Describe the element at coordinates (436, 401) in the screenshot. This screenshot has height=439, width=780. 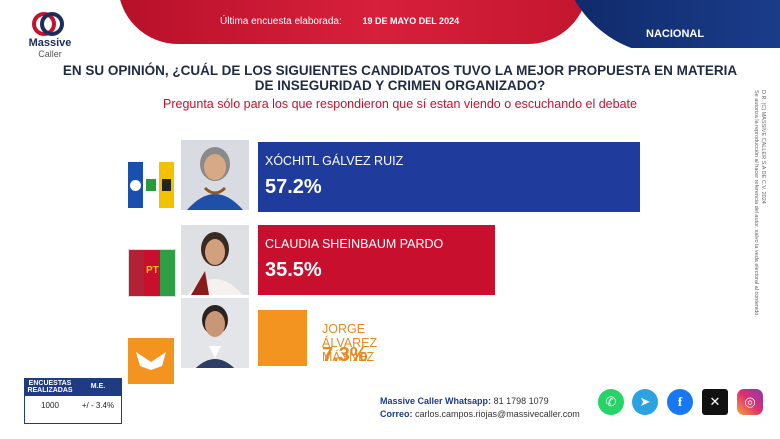
I see `whatsapp-label: Massive Caller Whatsapp:` at that location.